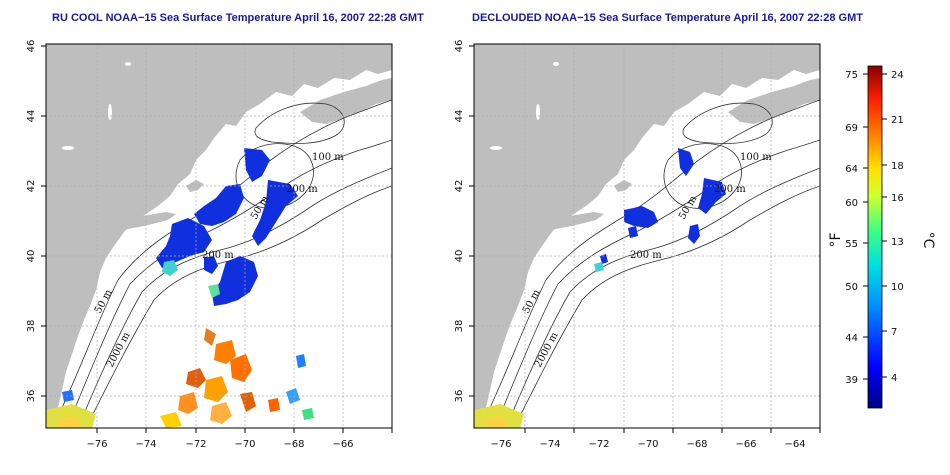  What do you see at coordinates (875, 237) in the screenshot?
I see `colorbar-gradient` at bounding box center [875, 237].